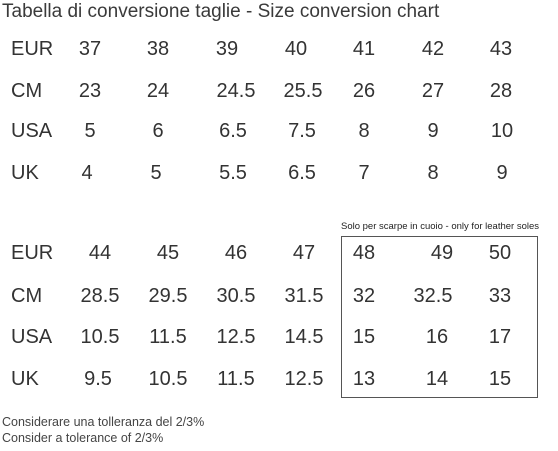  What do you see at coordinates (502, 131) in the screenshot?
I see `table-cell: 10` at bounding box center [502, 131].